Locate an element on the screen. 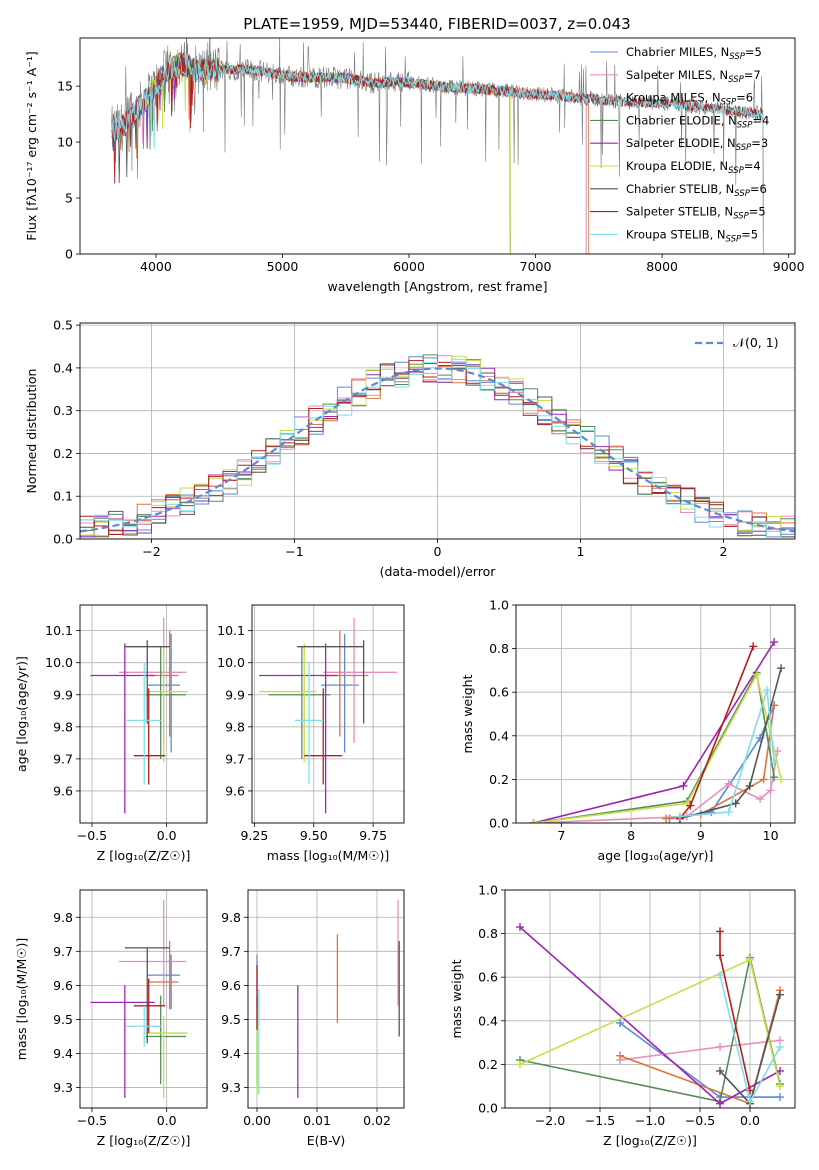 Image resolution: width=819 pixels, height=1170 pixels. x-tick-label: 5000 is located at coordinates (283, 266).